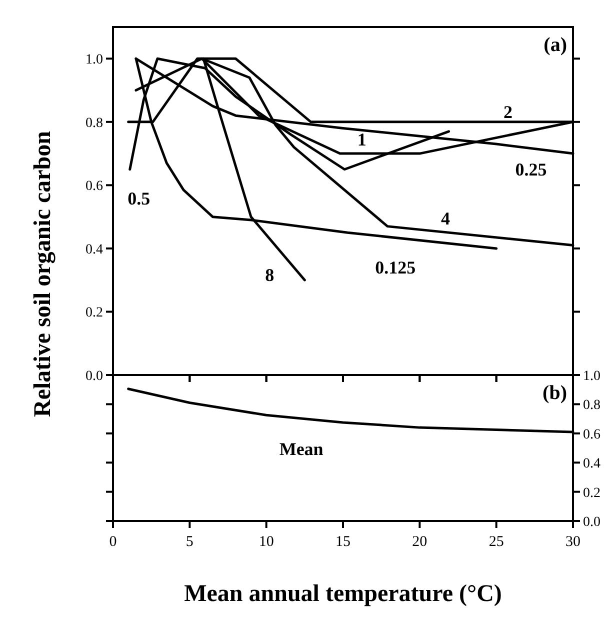 The image size is (610, 617). Describe the element at coordinates (395, 267) in the screenshot. I see `series-label: 0.125` at that location.